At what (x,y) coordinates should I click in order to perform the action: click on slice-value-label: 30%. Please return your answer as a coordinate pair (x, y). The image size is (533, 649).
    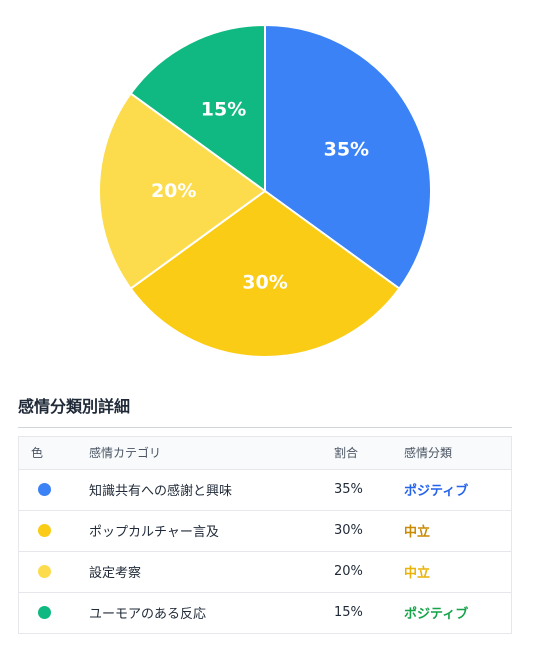
    Looking at the image, I should click on (264, 282).